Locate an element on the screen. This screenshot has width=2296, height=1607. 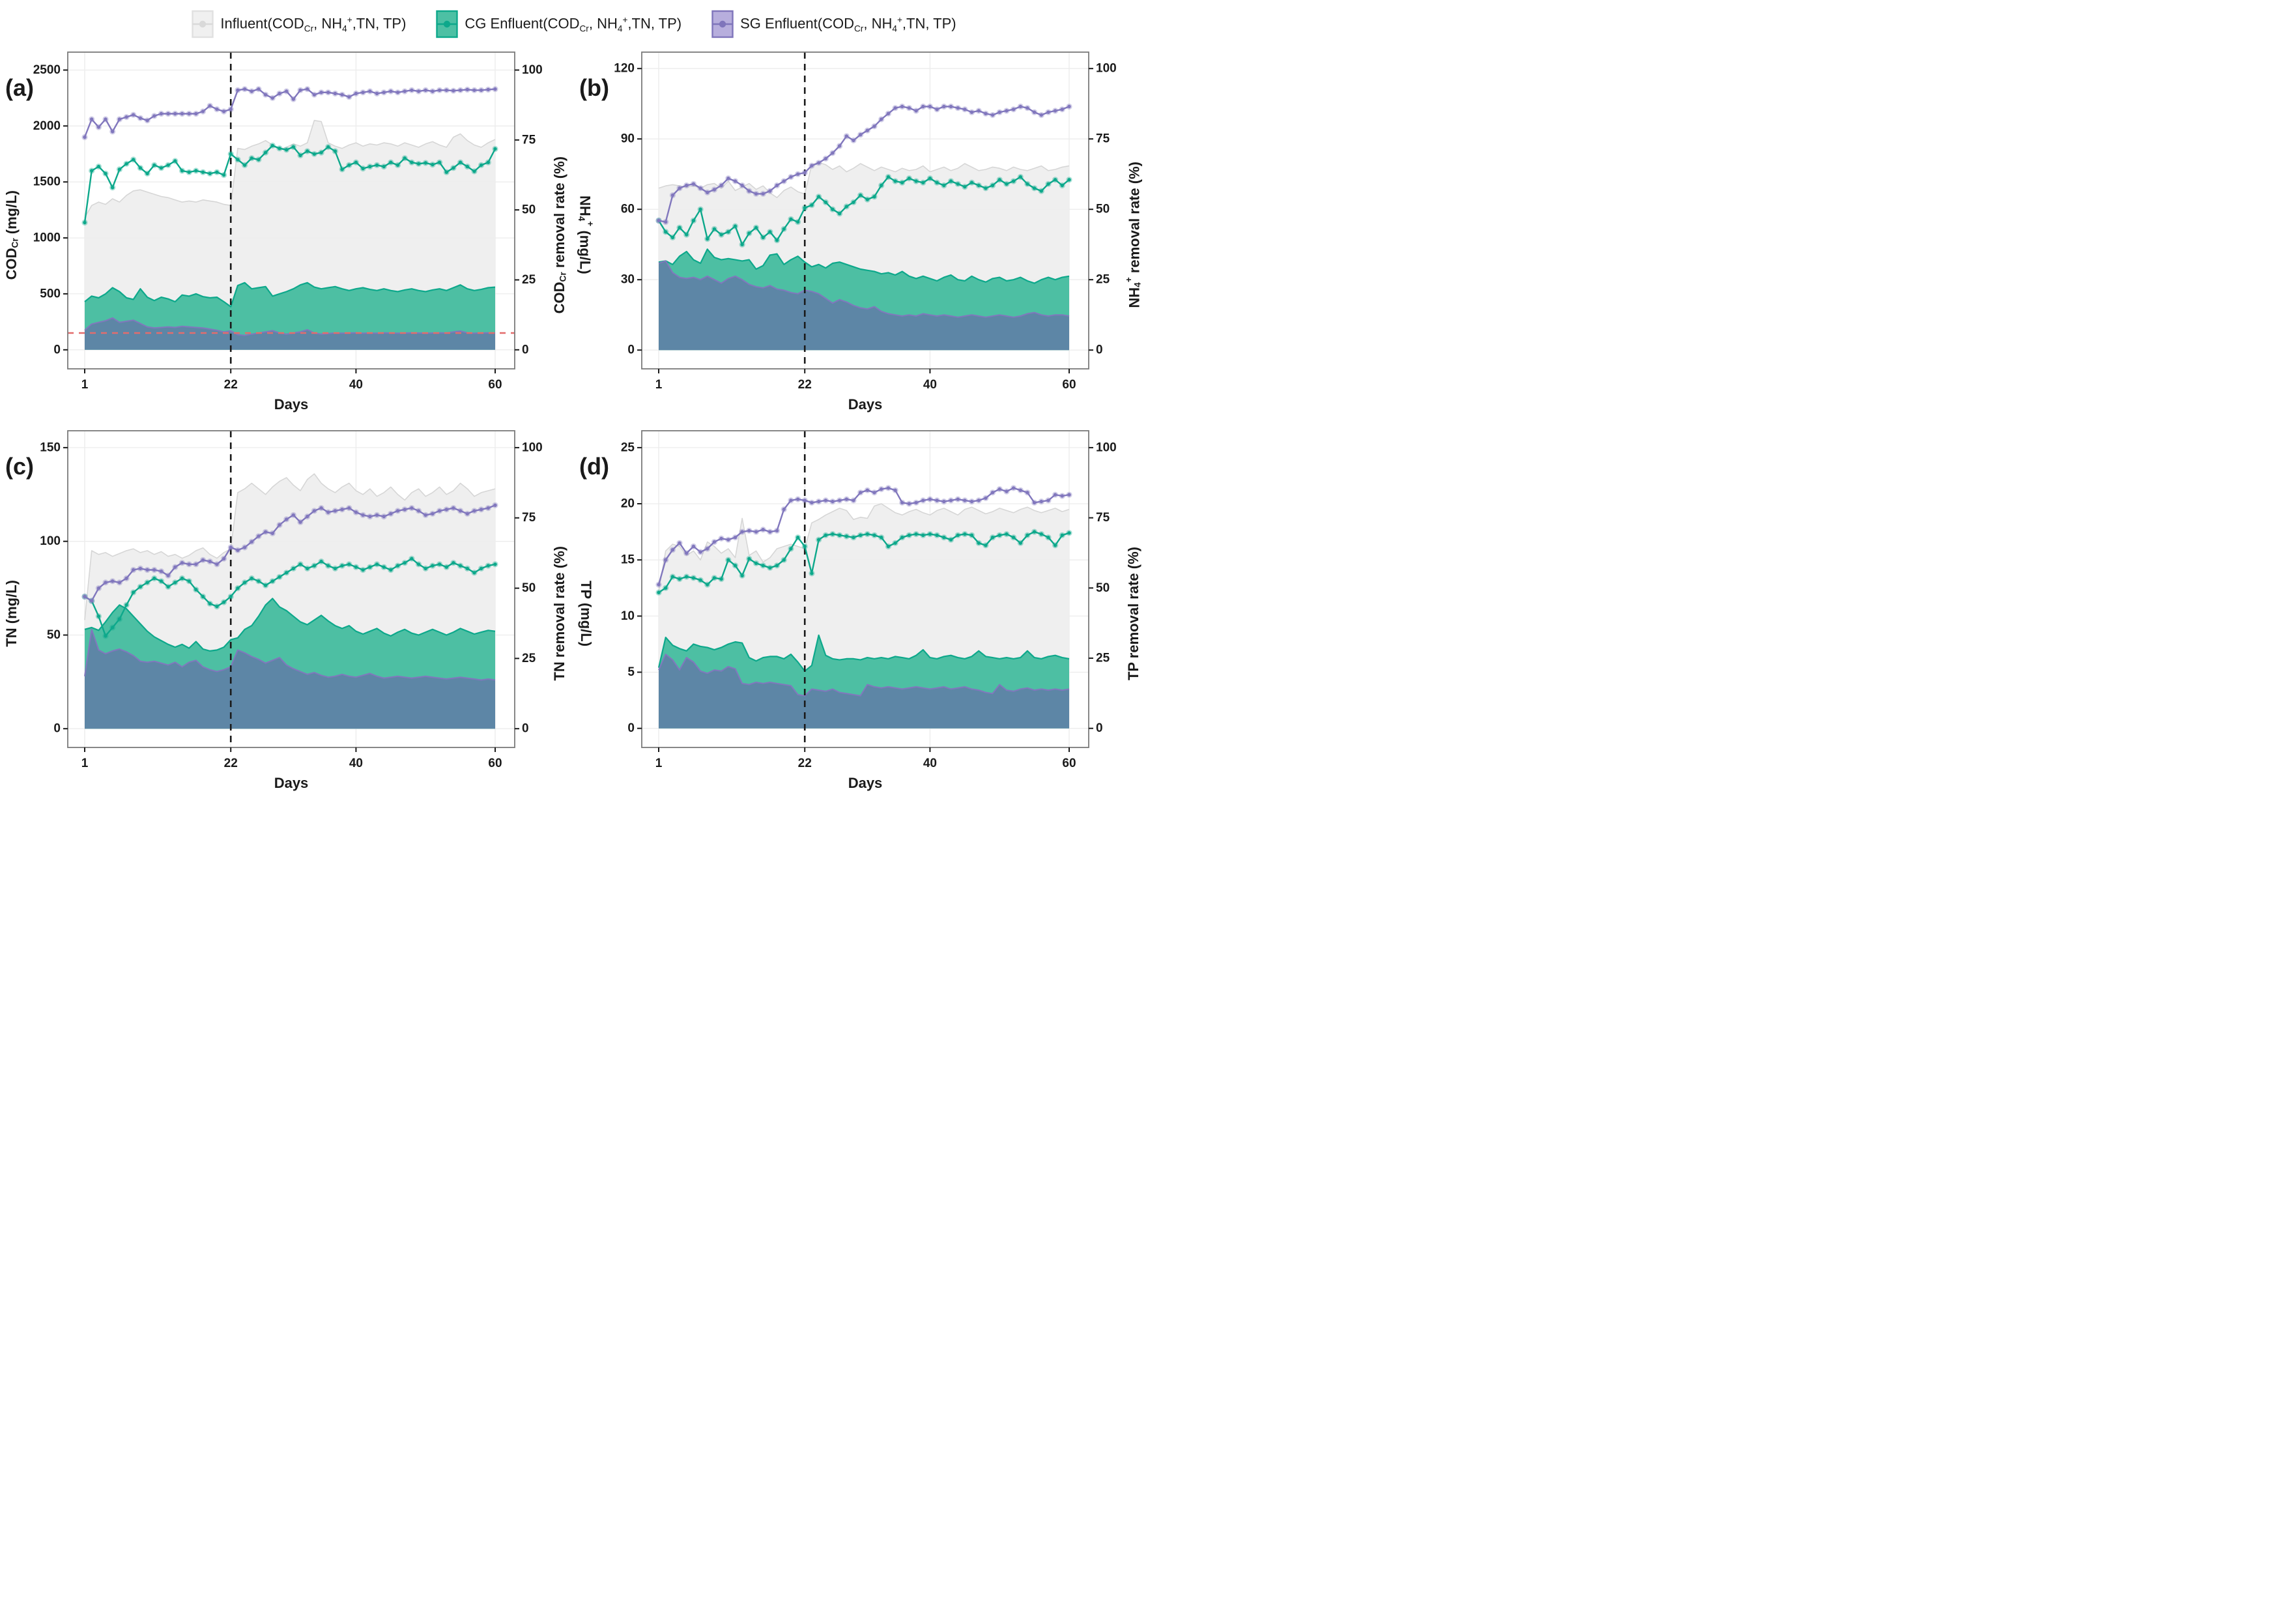
sg-effluent-area is located at coordinates (290, 679).